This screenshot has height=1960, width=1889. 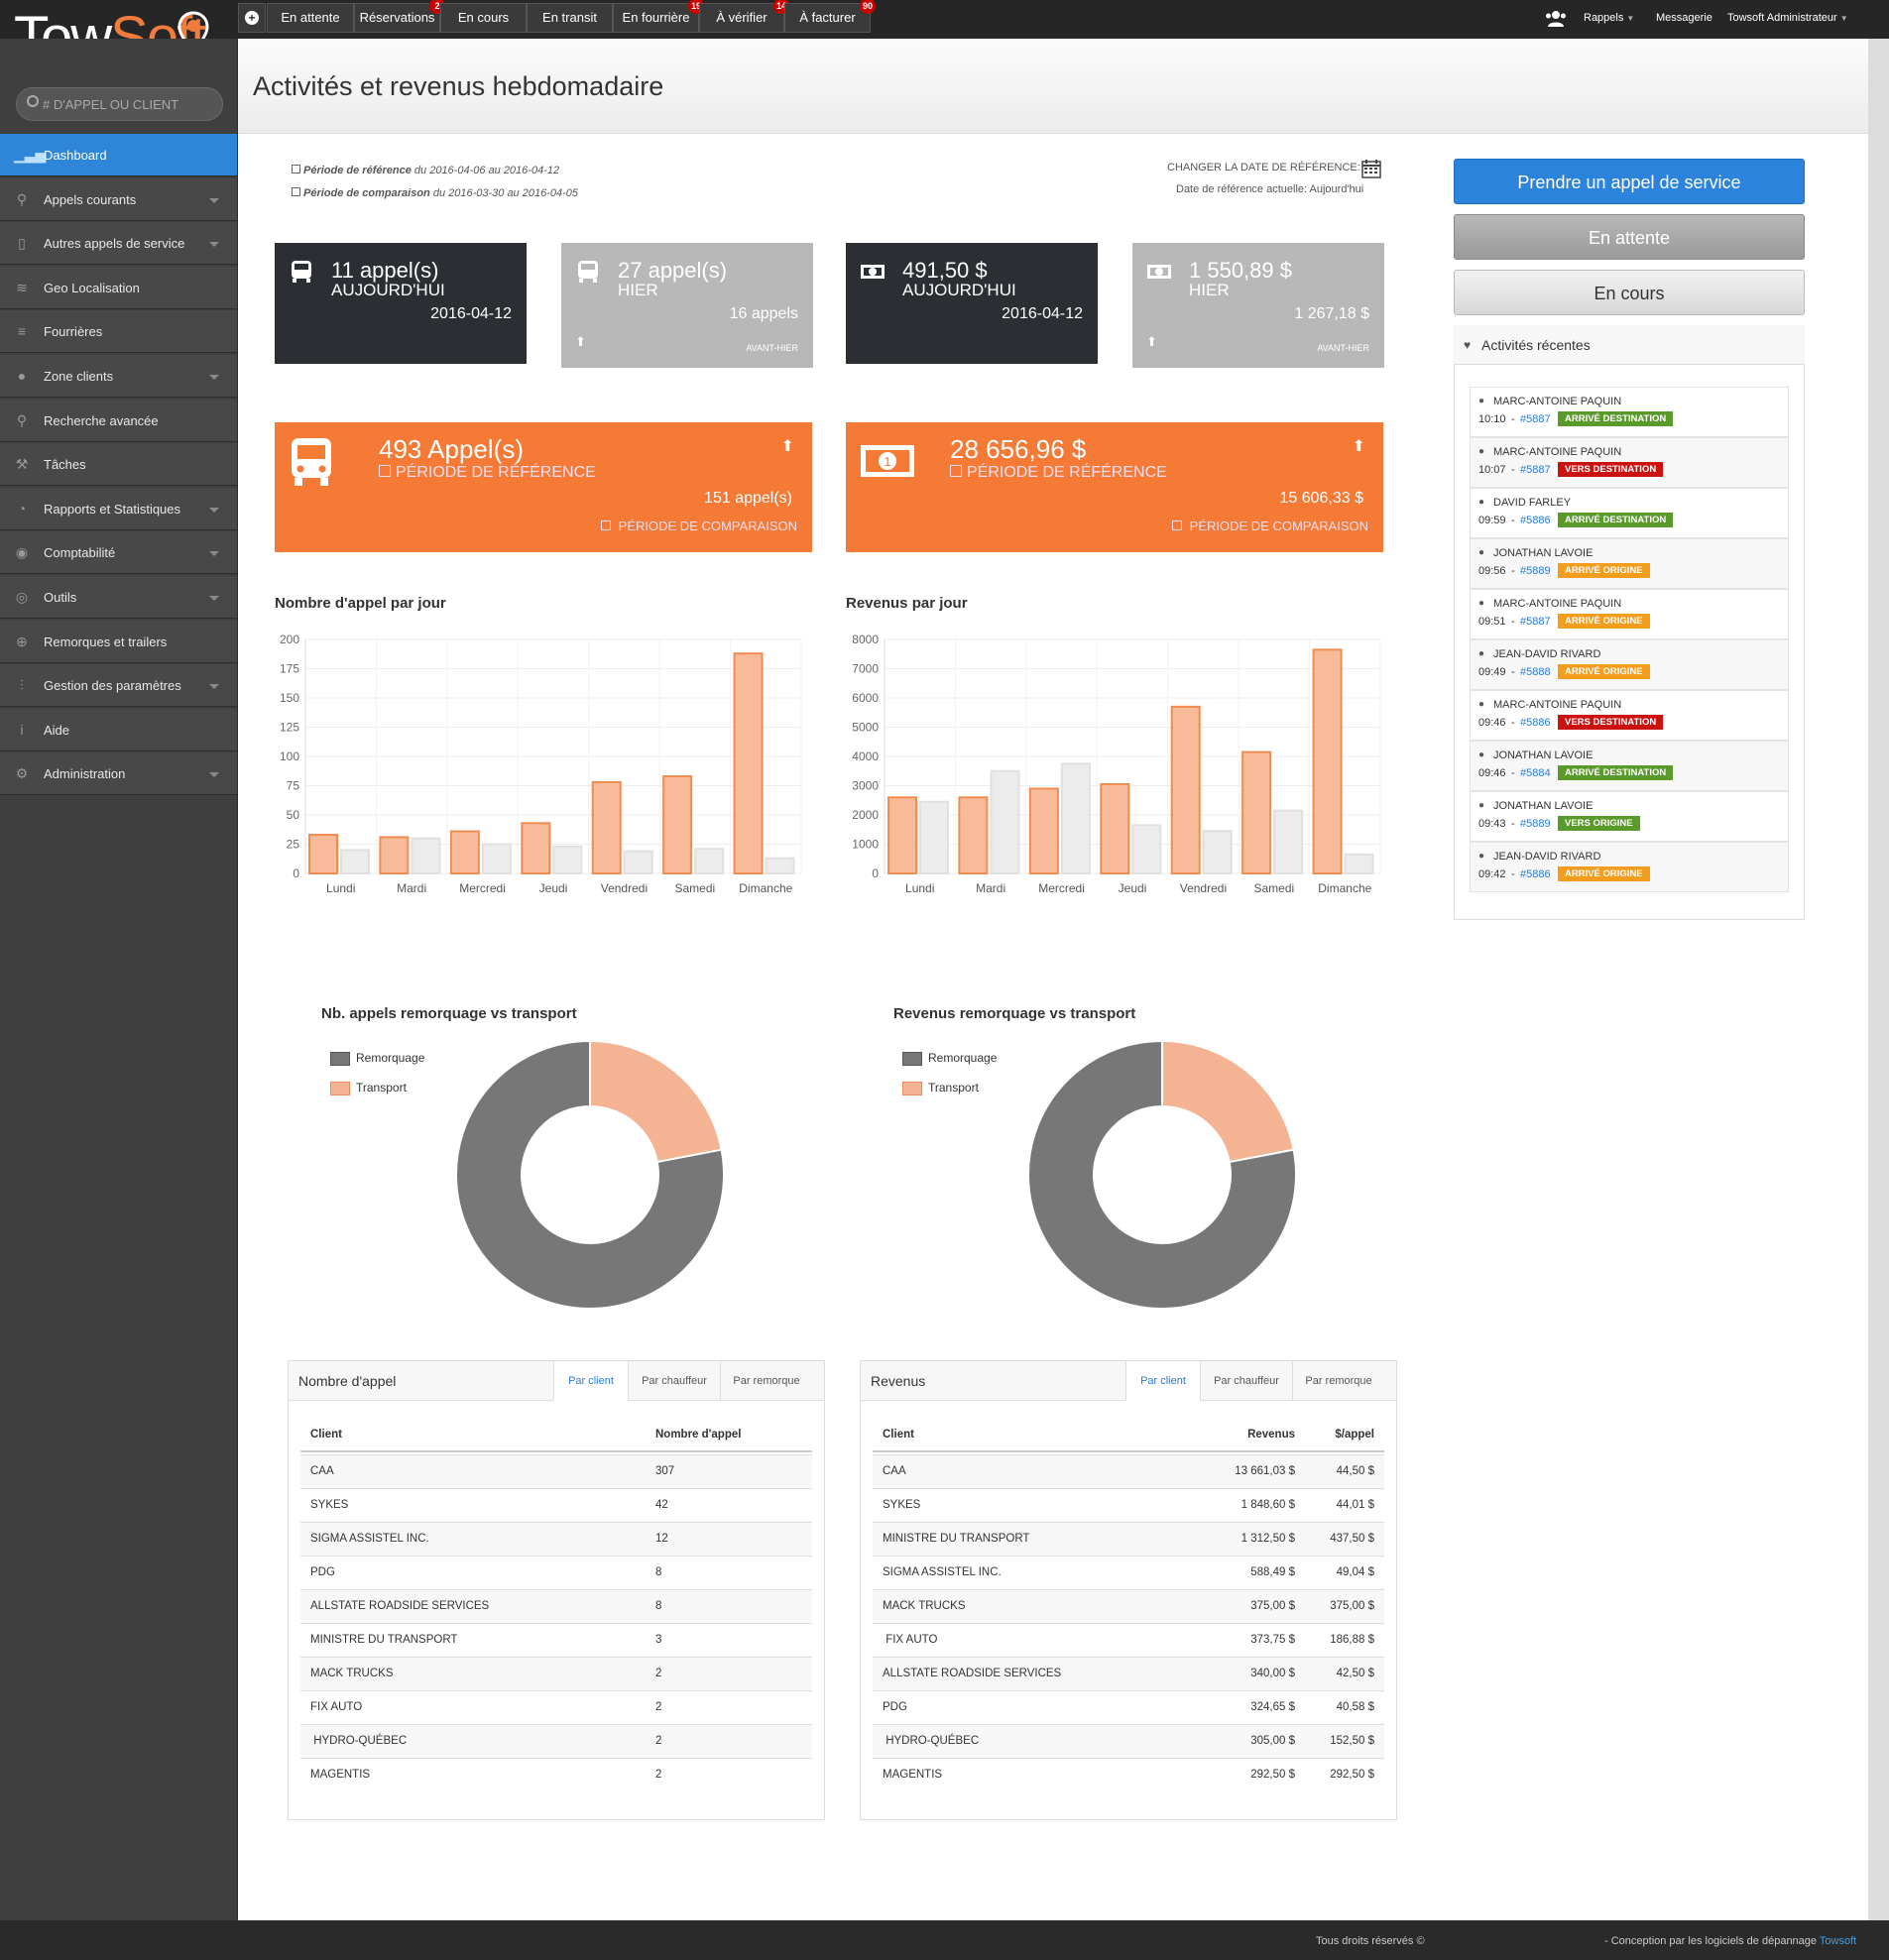 What do you see at coordinates (658, 16) in the screenshot?
I see `nav-en-fourriere: En fourrière 19` at bounding box center [658, 16].